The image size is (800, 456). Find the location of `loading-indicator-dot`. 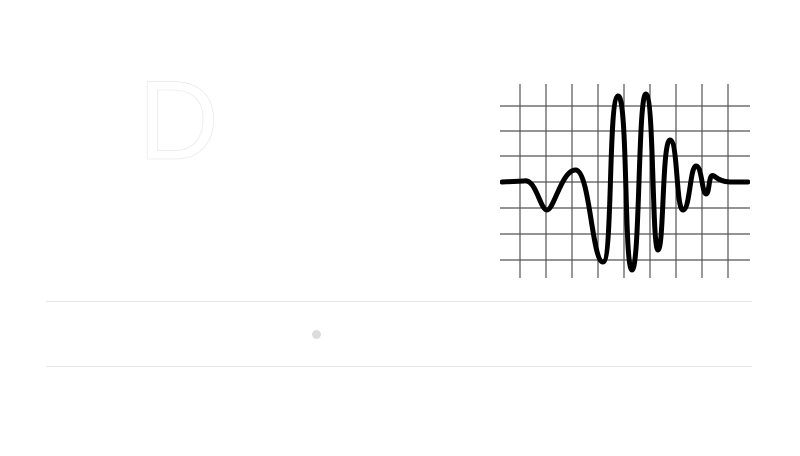

loading-indicator-dot is located at coordinates (316, 334).